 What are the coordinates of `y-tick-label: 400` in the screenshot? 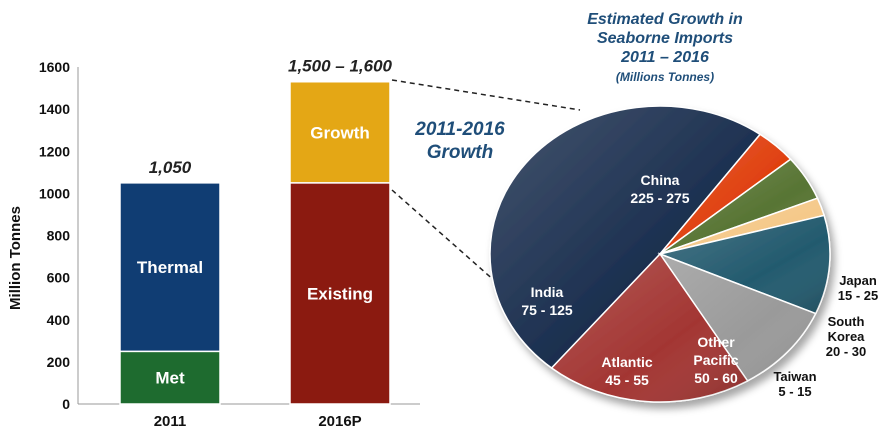 It's located at (59, 320).